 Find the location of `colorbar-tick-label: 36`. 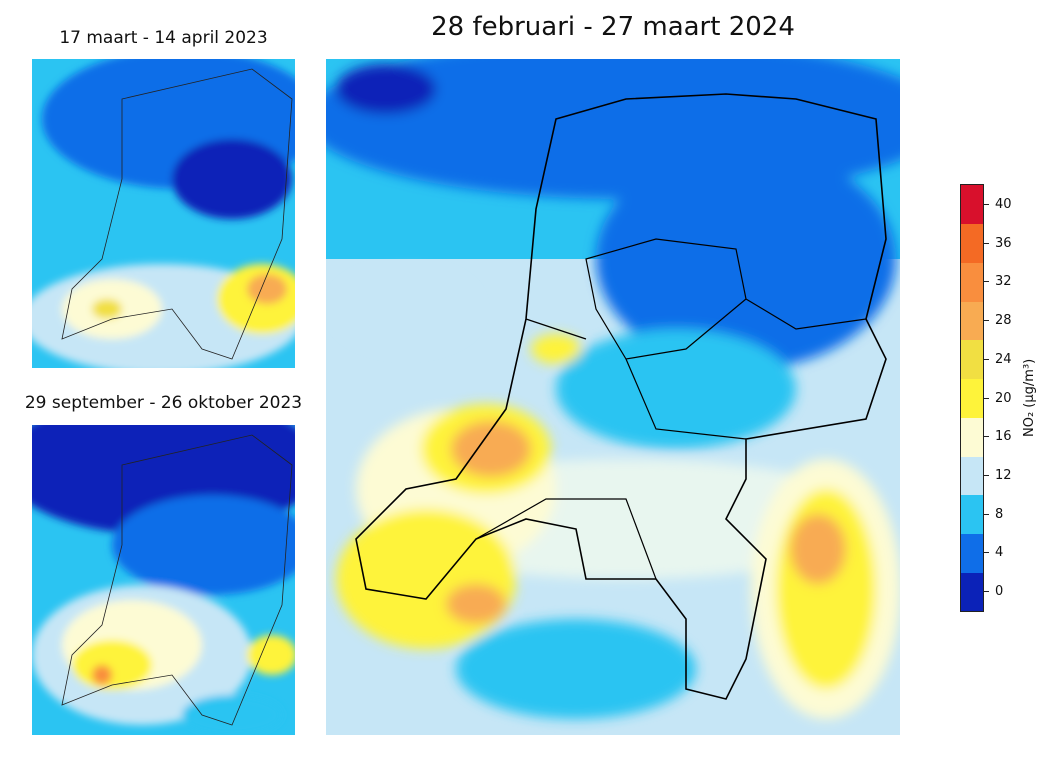

colorbar-tick-label: 36 is located at coordinates (998, 243).